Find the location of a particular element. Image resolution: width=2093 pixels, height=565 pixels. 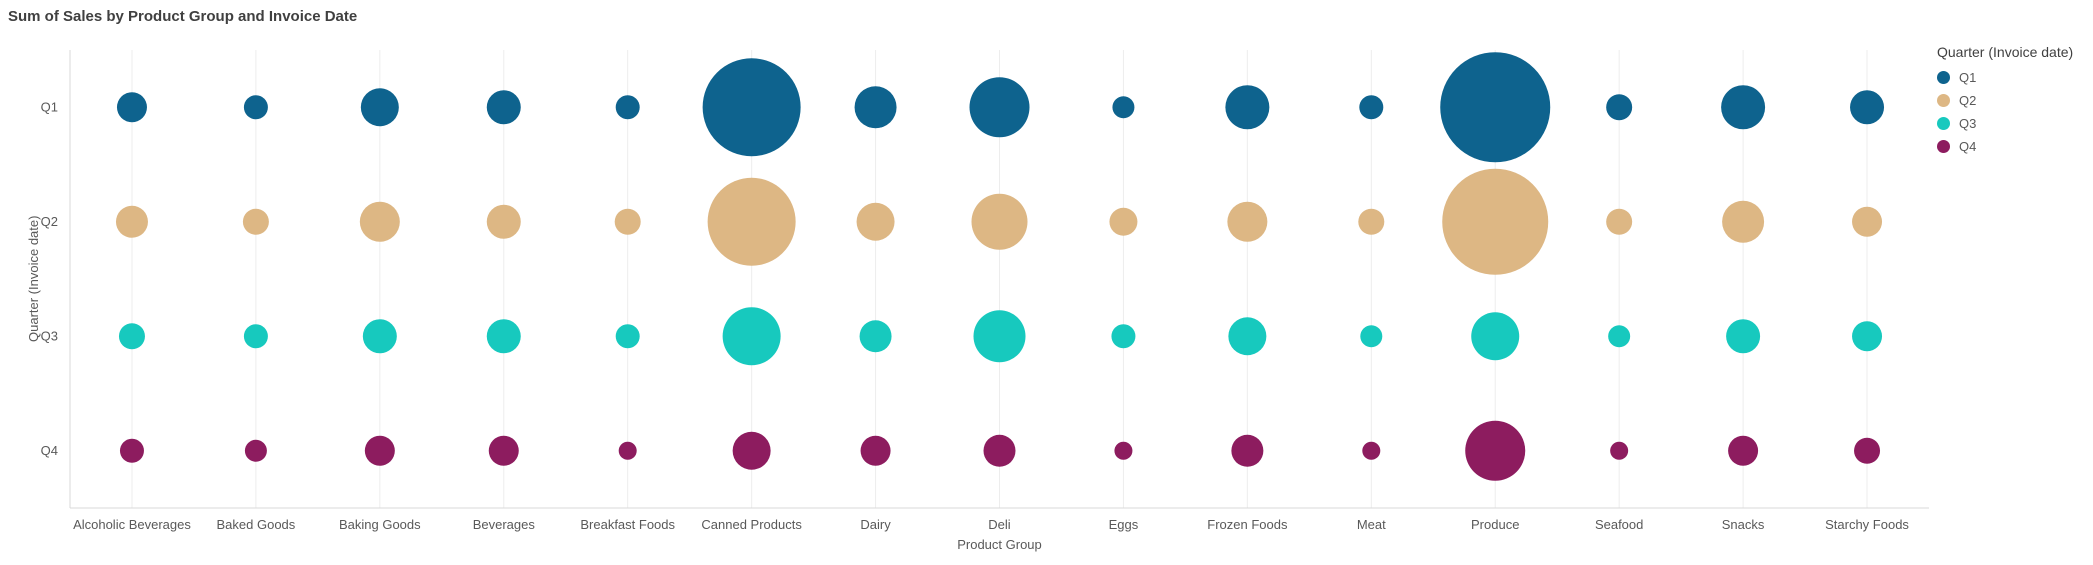

bubble-q1-snacks is located at coordinates (1743, 107).